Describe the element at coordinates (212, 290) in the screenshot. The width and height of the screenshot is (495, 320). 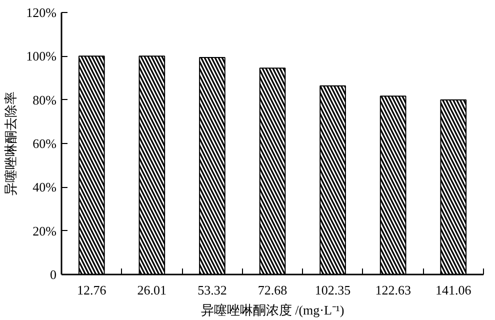
I see `x-tick-label: 53.32` at that location.